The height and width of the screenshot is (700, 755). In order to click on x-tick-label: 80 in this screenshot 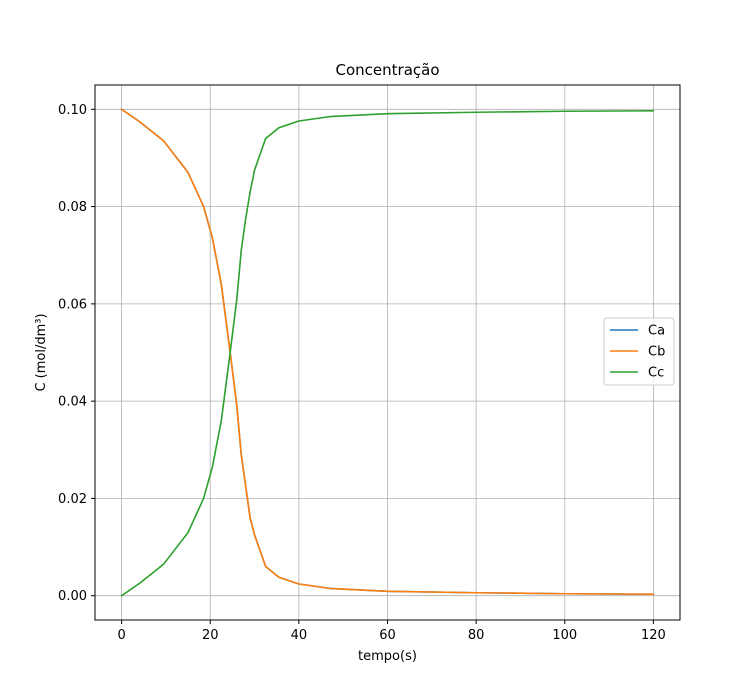, I will do `click(476, 635)`.